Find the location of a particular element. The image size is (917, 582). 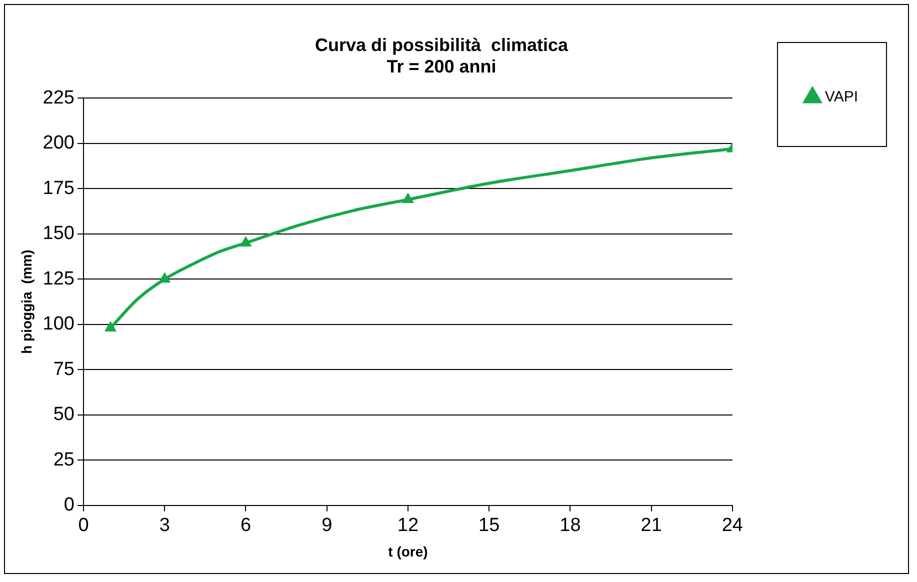

y-tick-label: 125 is located at coordinates (58, 279).